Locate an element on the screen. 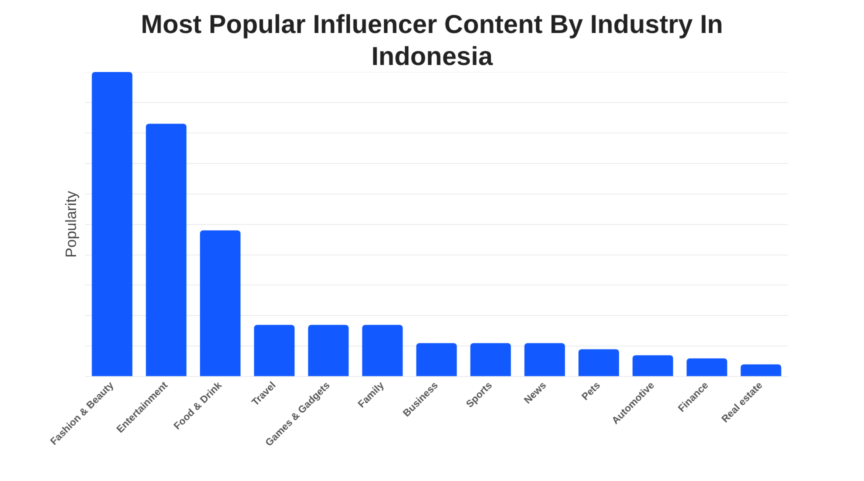 The width and height of the screenshot is (864, 481). chart-title: Most Popular Influencer Content By Industry In Indonesia is located at coordinates (432, 40).